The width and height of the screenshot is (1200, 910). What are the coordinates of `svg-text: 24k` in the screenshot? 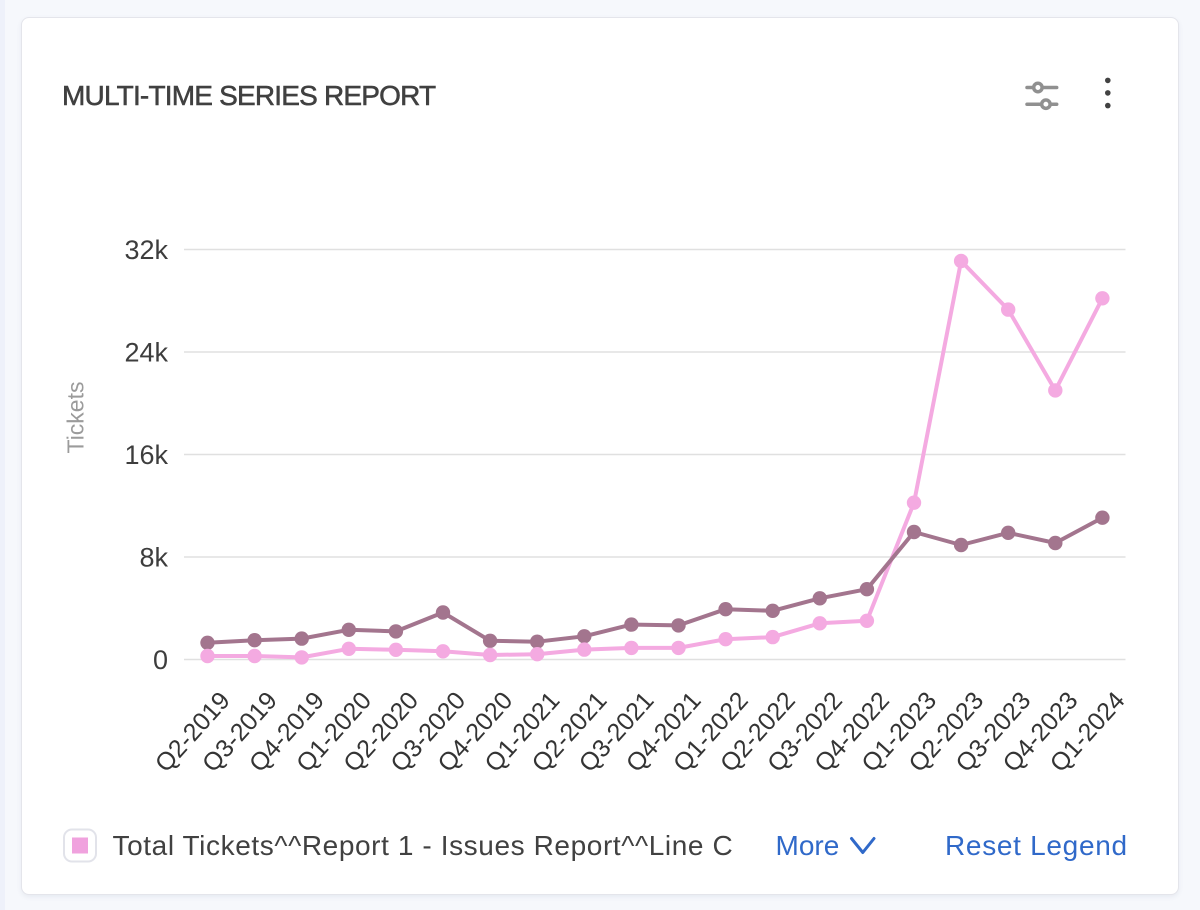 It's located at (146, 353).